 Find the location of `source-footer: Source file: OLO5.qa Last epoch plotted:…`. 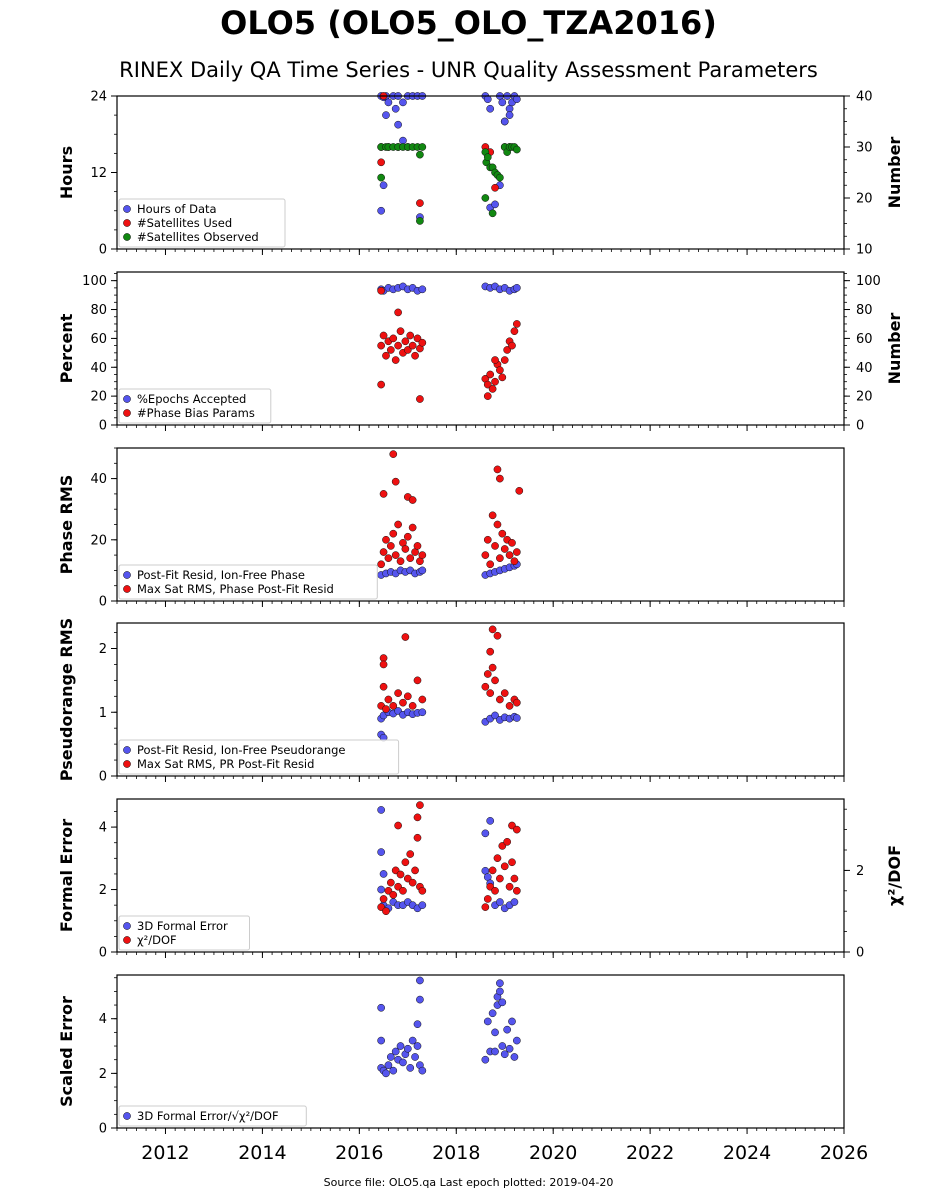

source-footer: Source file: OLO5.qa Last epoch plotted:… is located at coordinates (468, 1182).